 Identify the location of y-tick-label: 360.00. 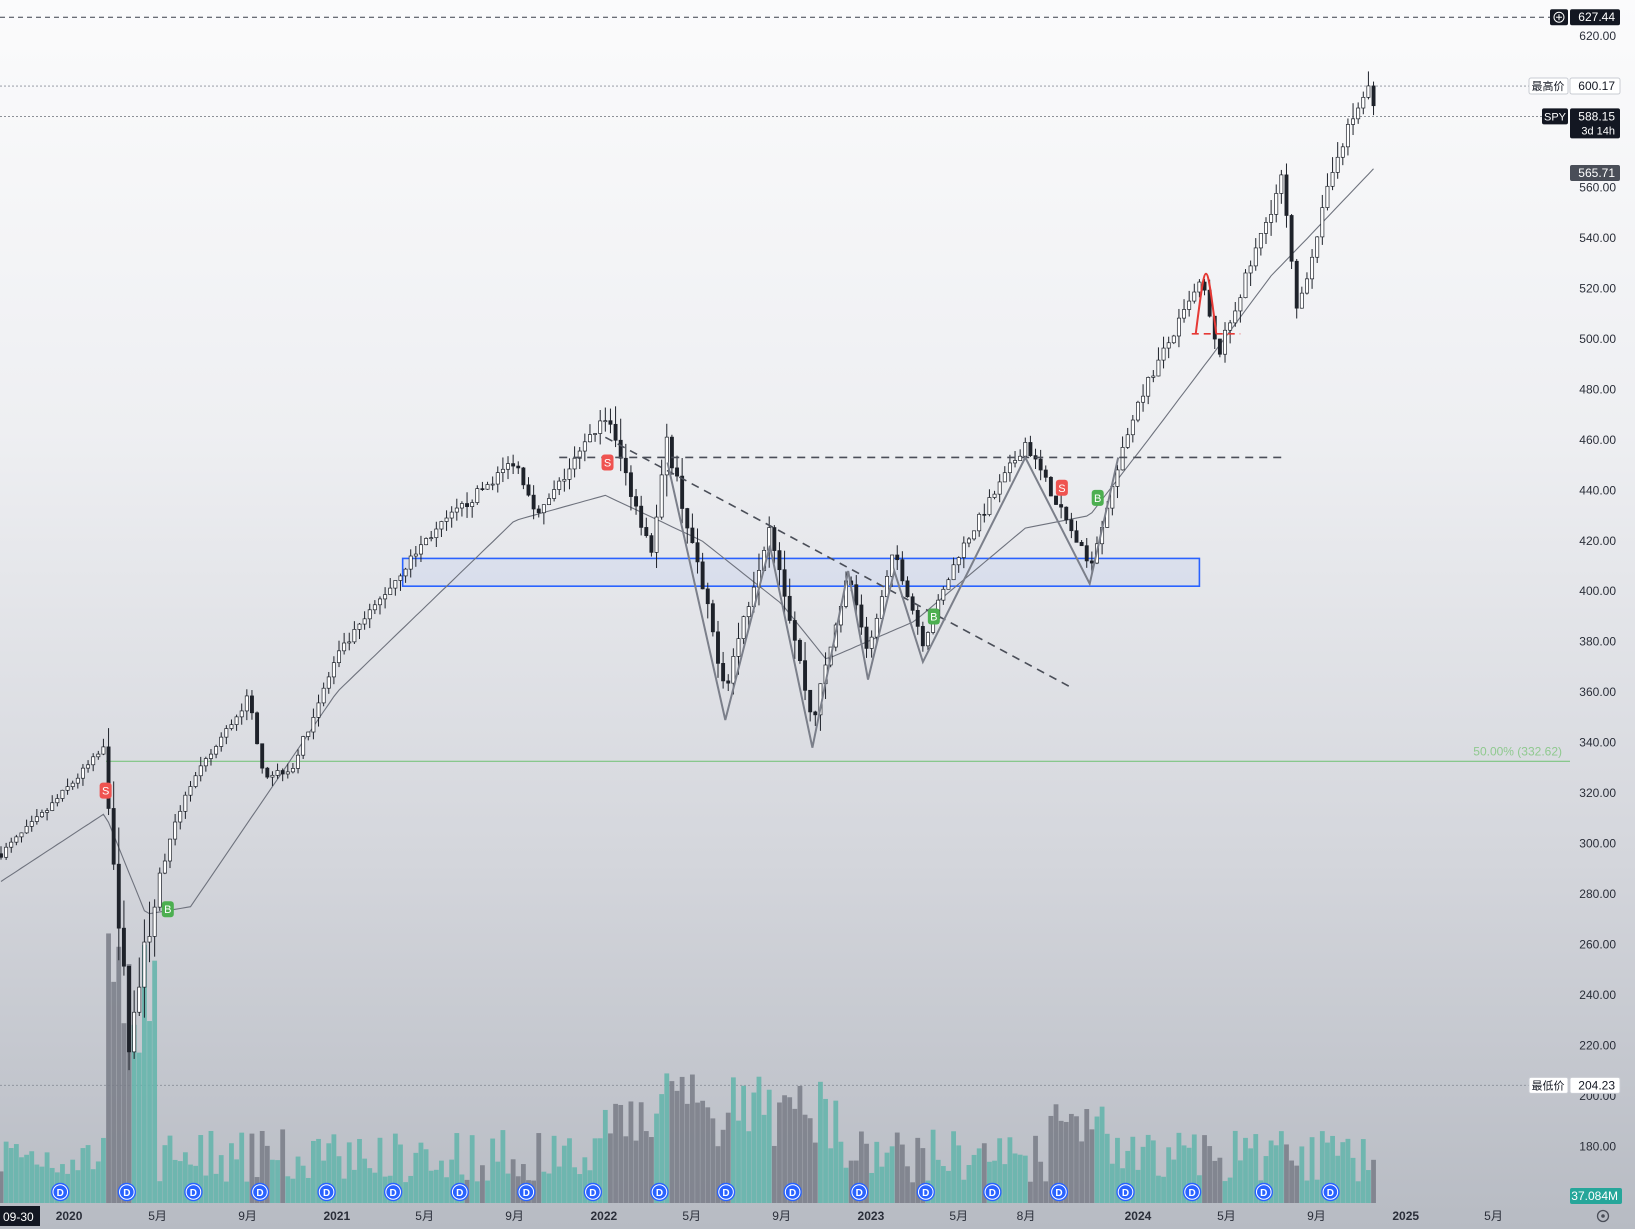
(1597, 692).